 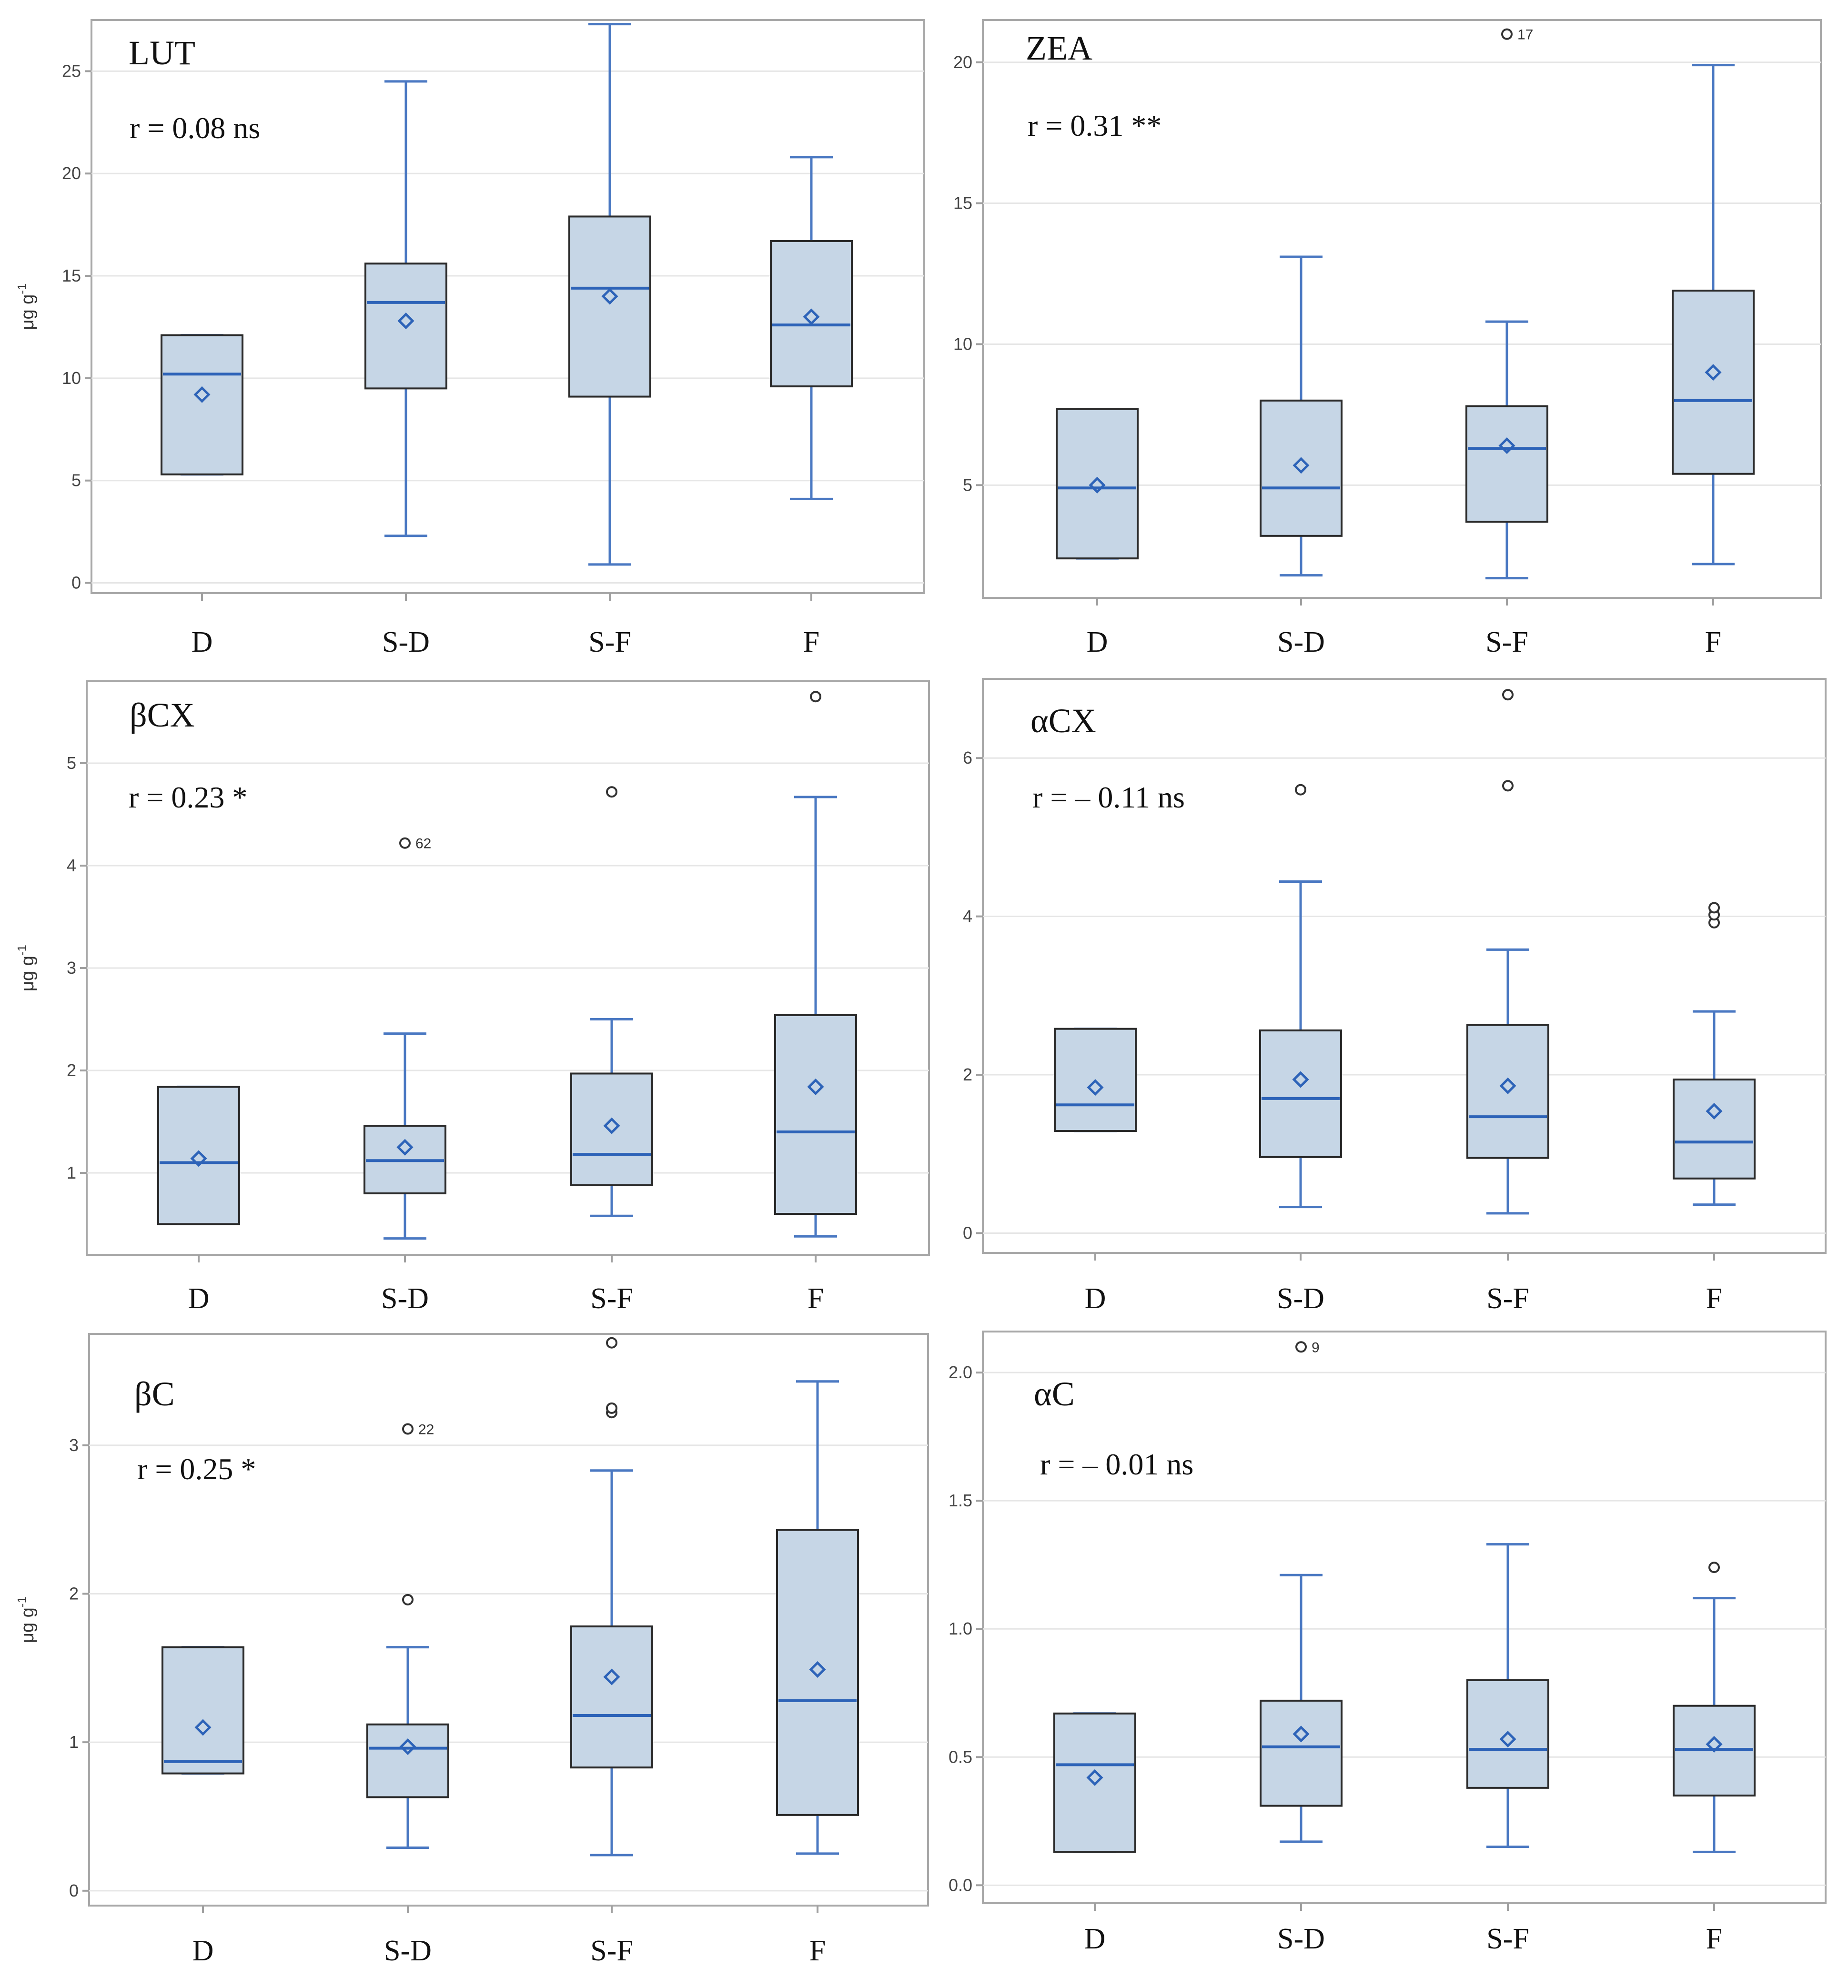 I want to click on box-S-D: 9, so click(x=1302, y=1592).